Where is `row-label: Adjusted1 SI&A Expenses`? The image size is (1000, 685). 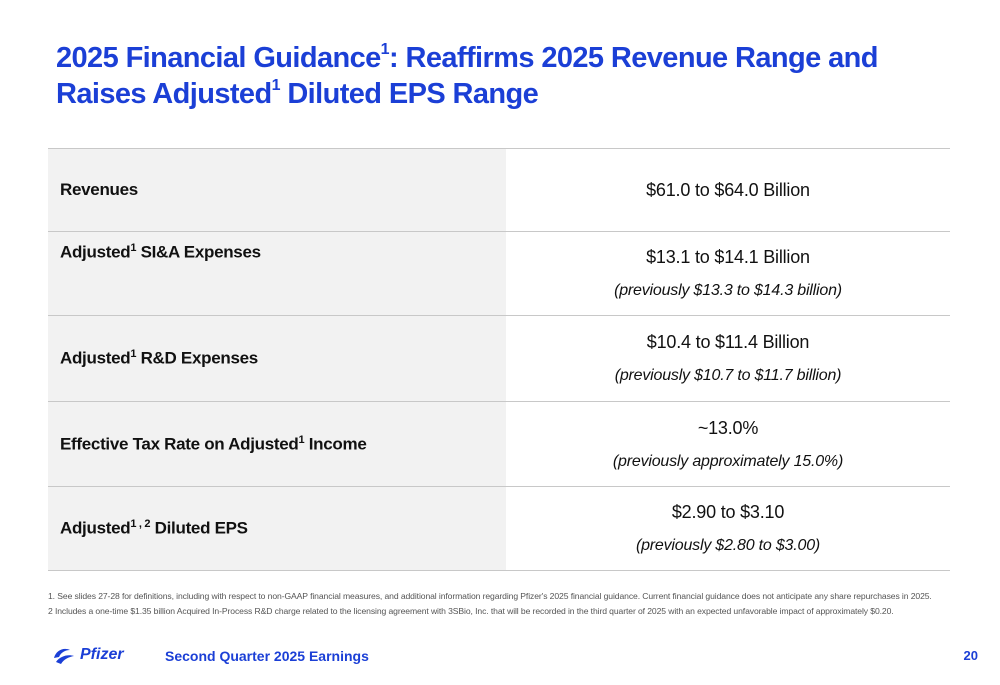 row-label: Adjusted1 SI&A Expenses is located at coordinates (277, 273).